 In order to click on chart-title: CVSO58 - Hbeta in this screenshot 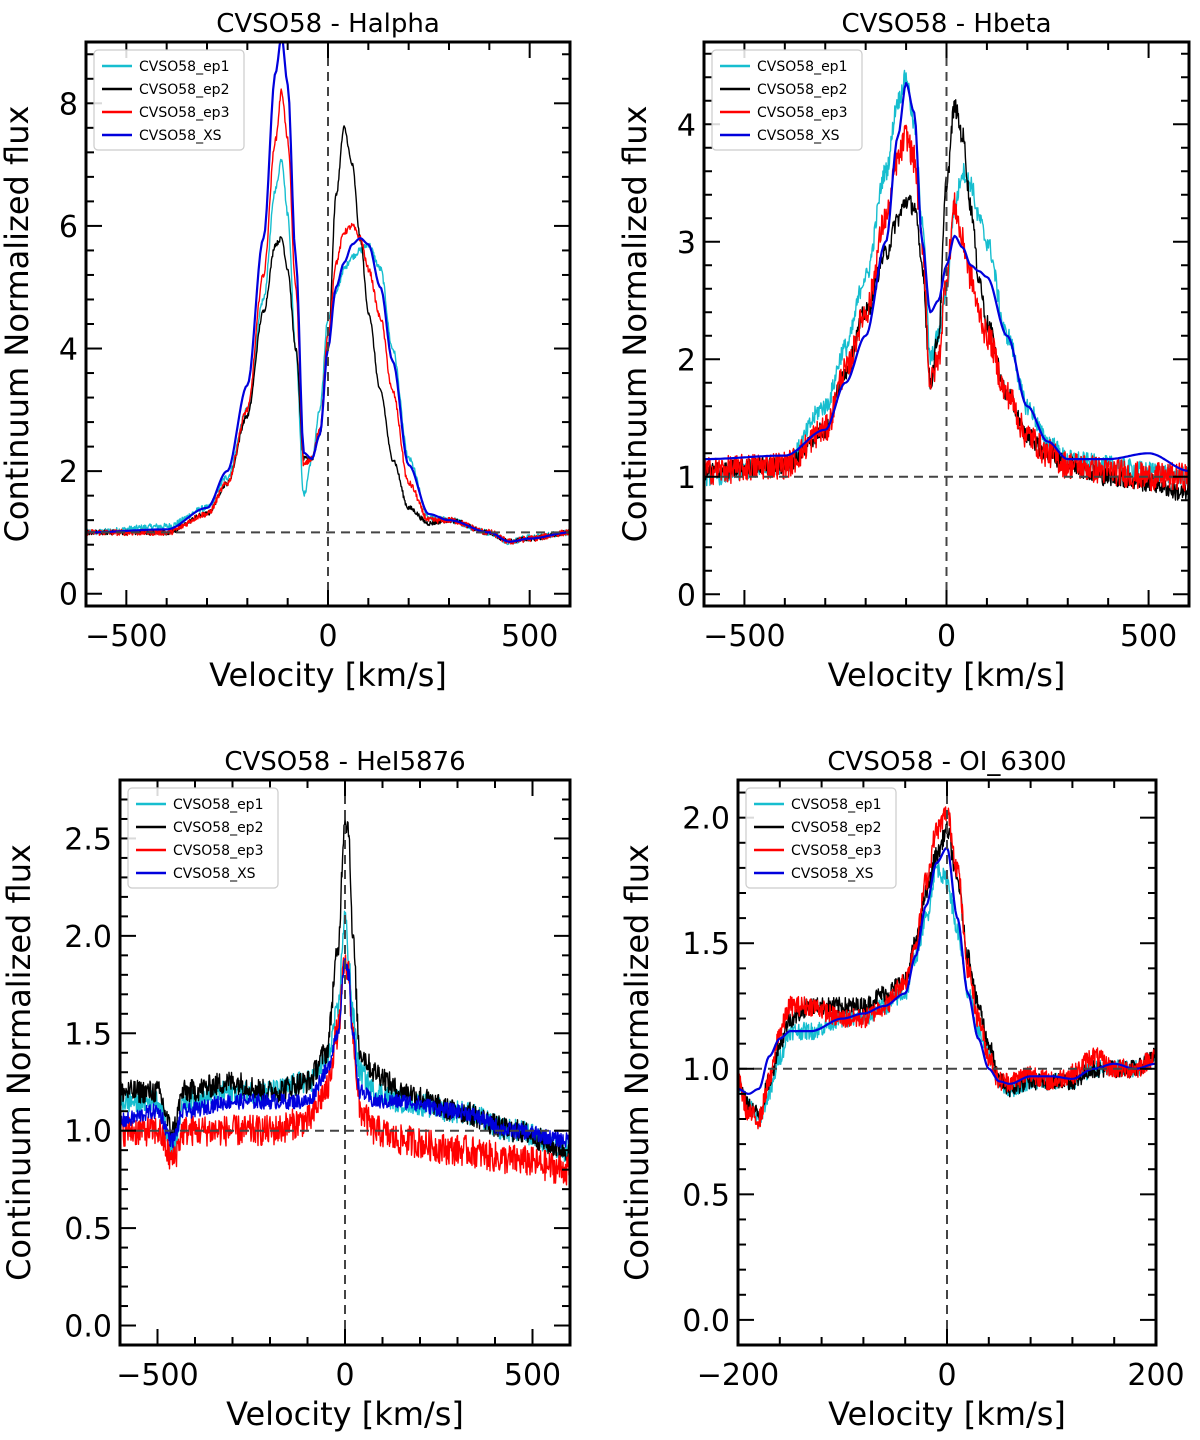, I will do `click(946, 24)`.